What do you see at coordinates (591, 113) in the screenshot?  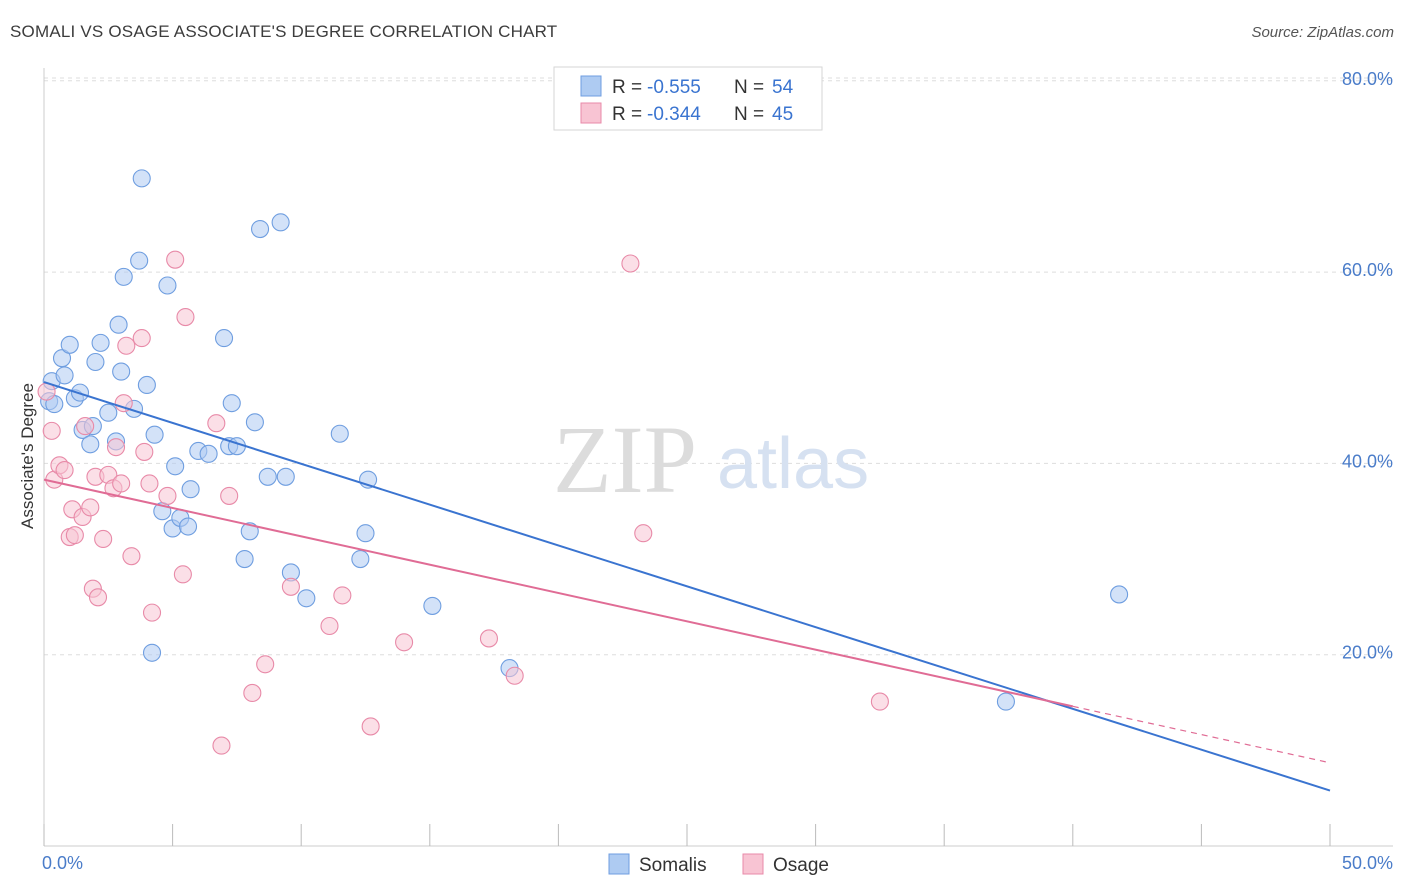 I see `legend-swatch-osage` at bounding box center [591, 113].